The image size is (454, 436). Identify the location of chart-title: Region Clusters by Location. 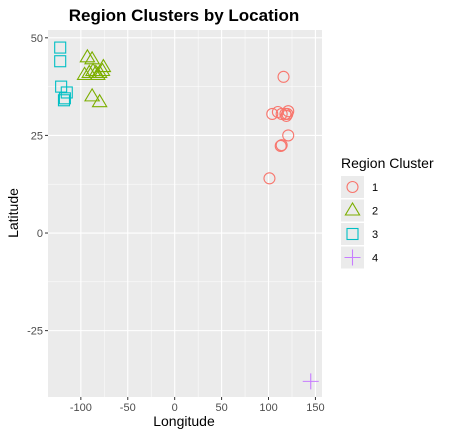
(184, 15).